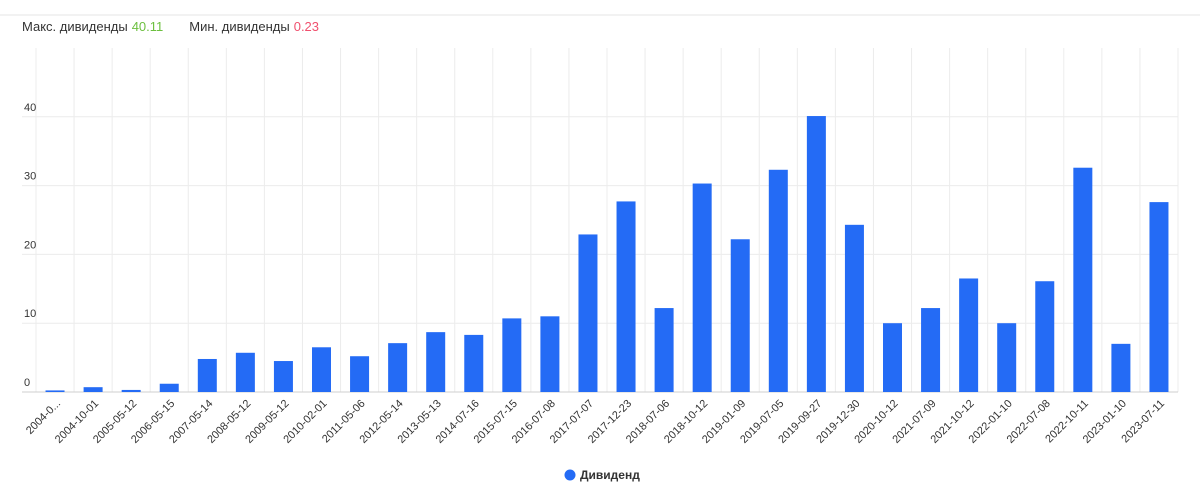 The image size is (1200, 500). I want to click on y-tick-label: 10, so click(30, 314).